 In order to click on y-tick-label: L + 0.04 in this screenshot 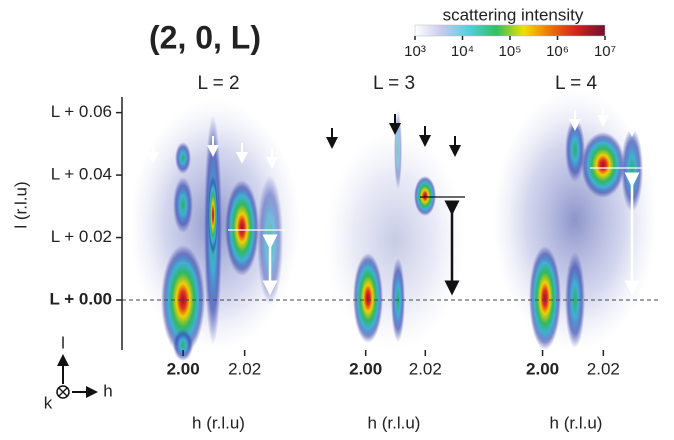, I will do `click(81, 174)`.